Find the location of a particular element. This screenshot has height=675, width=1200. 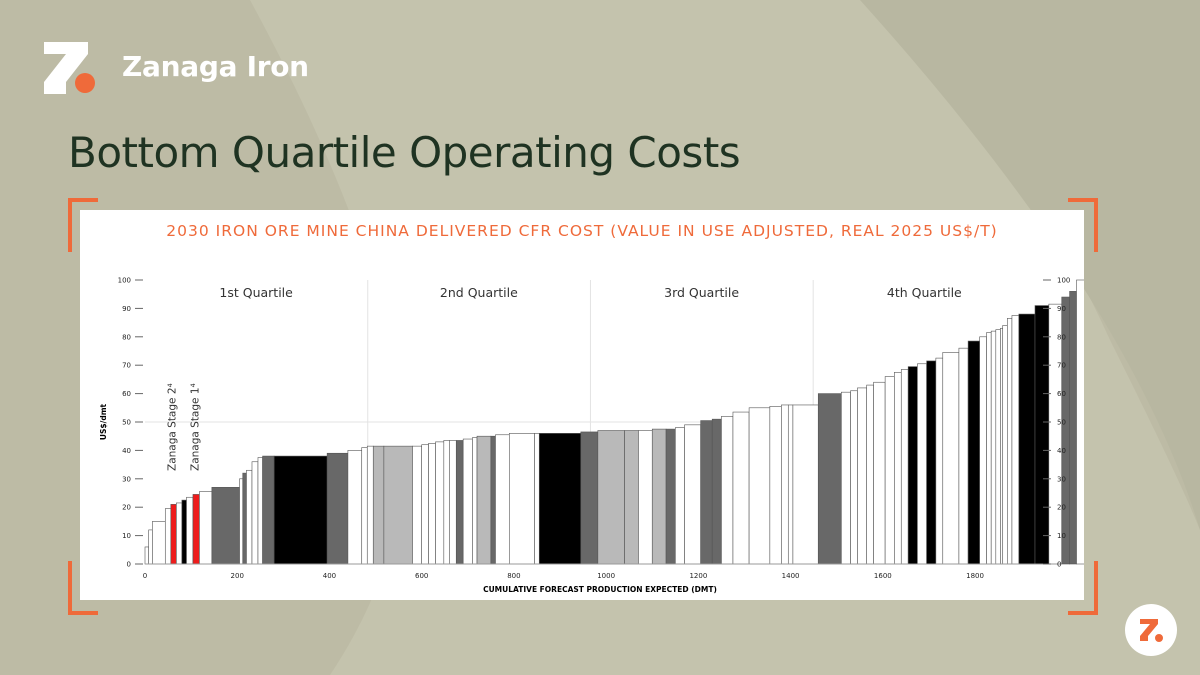

x-tick-label-1600: 1600 is located at coordinates (883, 576).